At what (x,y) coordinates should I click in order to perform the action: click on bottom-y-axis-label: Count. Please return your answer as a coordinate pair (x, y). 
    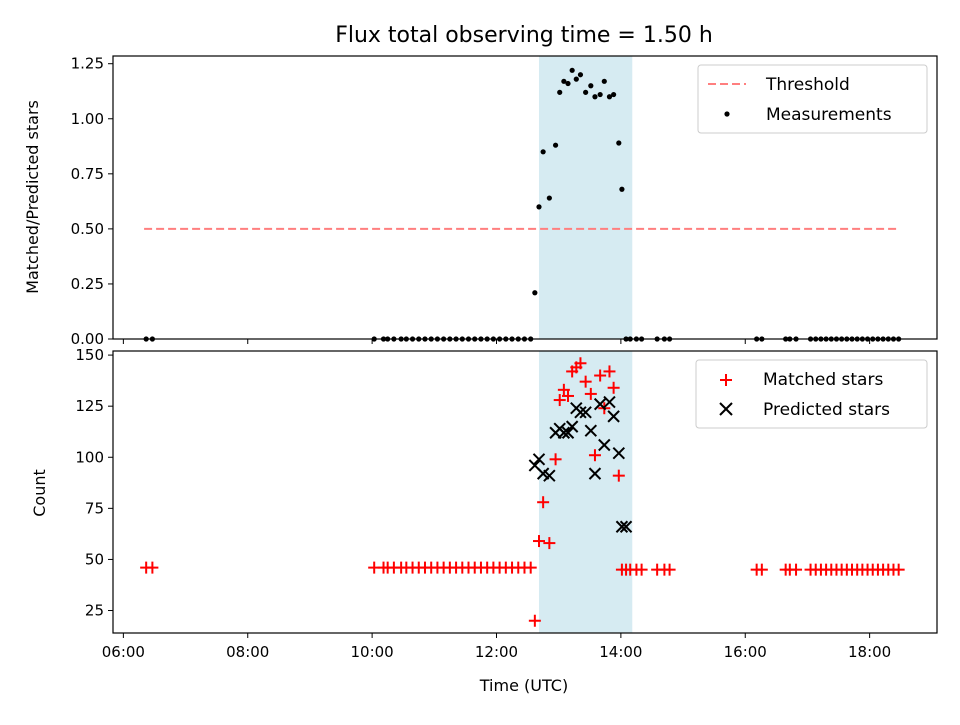
    Looking at the image, I should click on (39, 493).